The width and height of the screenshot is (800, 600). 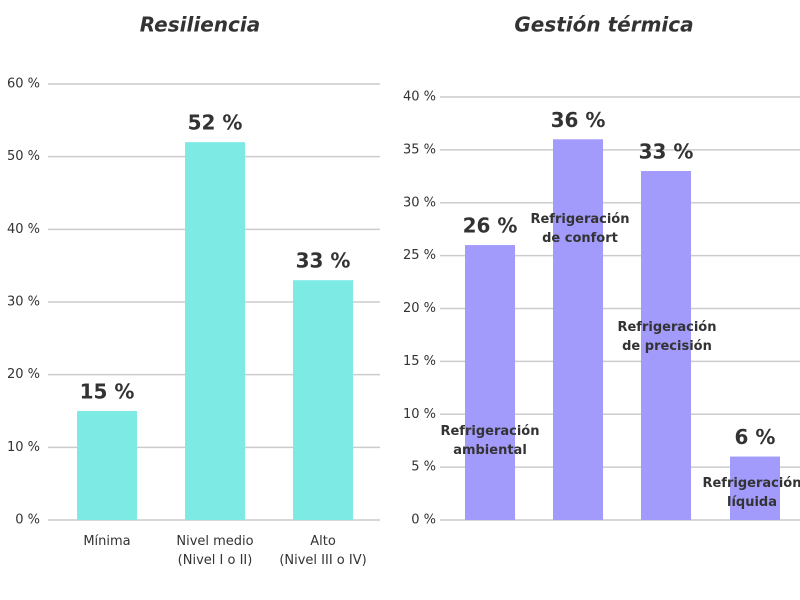 What do you see at coordinates (215, 123) in the screenshot?
I see `value-label: 52 %` at bounding box center [215, 123].